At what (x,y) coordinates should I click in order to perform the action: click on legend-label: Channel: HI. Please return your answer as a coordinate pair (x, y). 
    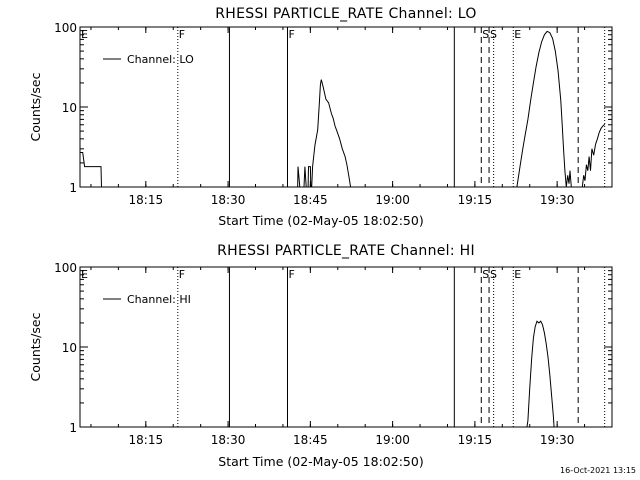
    Looking at the image, I should click on (159, 299).